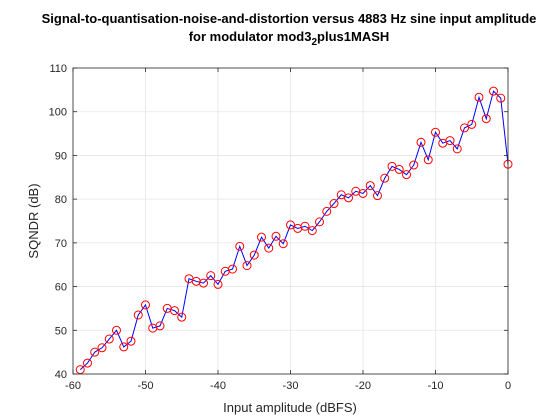  Describe the element at coordinates (61, 244) in the screenshot. I see `y-tick-label: 70` at that location.